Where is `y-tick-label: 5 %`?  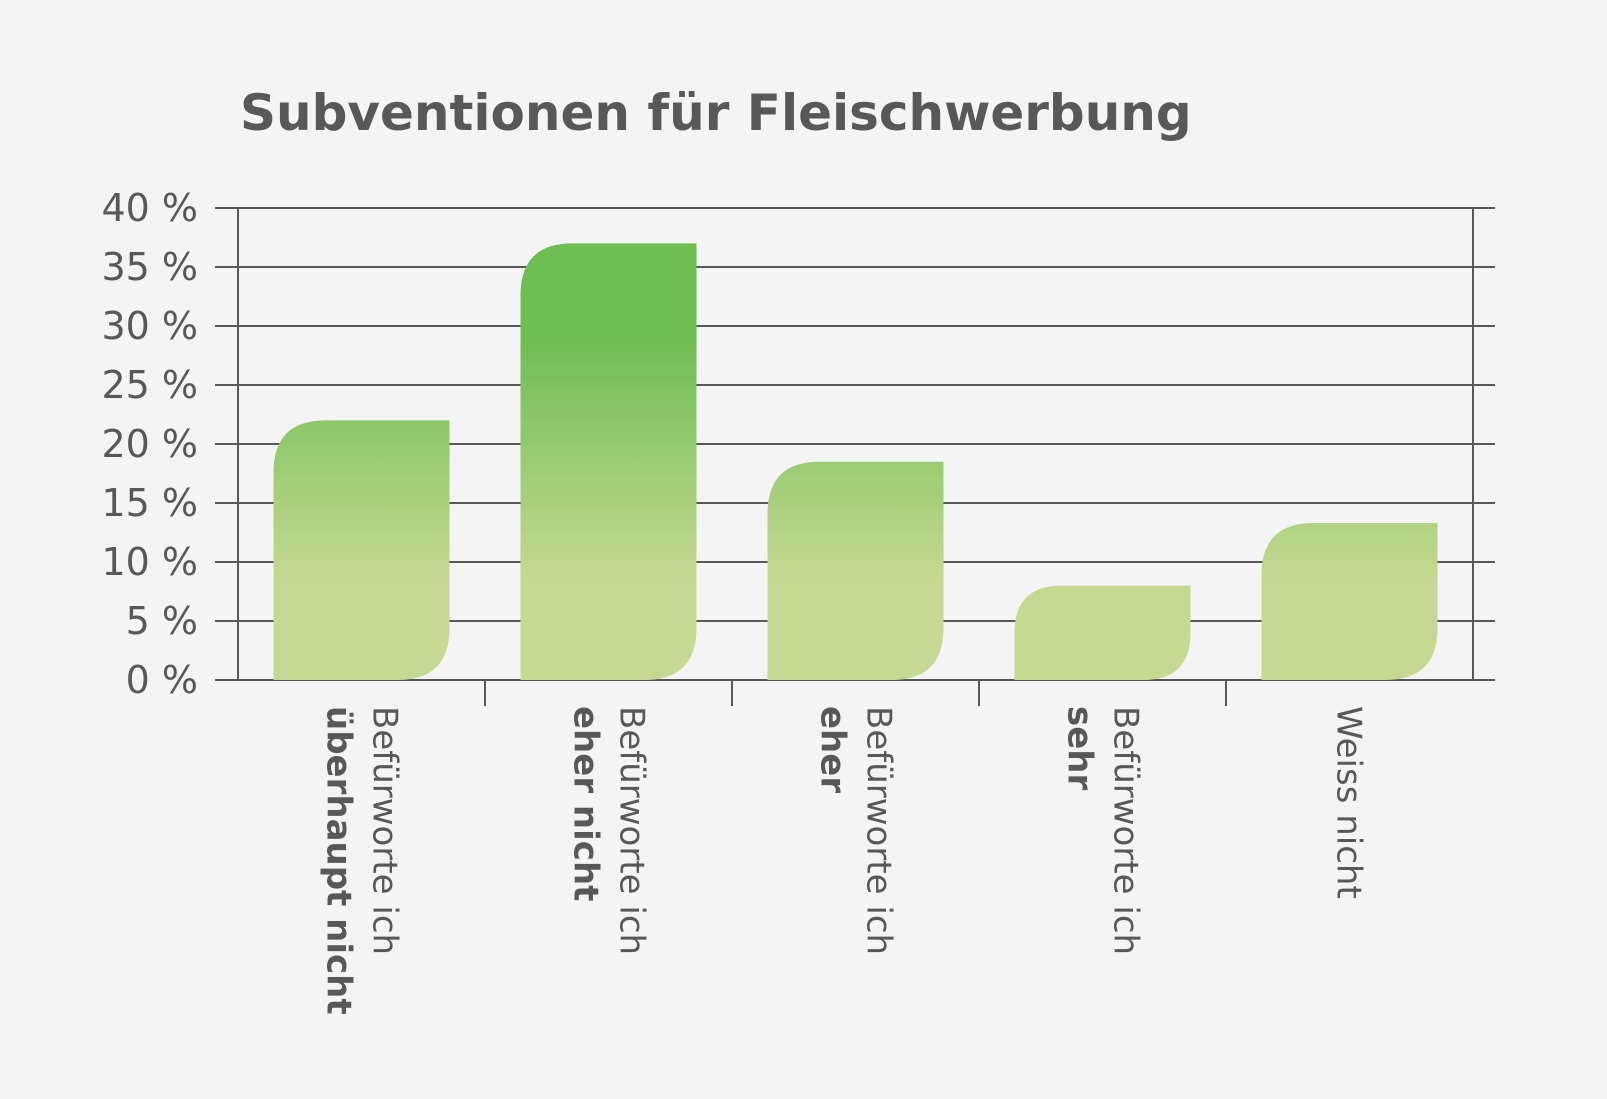
y-tick-label: 5 % is located at coordinates (162, 621).